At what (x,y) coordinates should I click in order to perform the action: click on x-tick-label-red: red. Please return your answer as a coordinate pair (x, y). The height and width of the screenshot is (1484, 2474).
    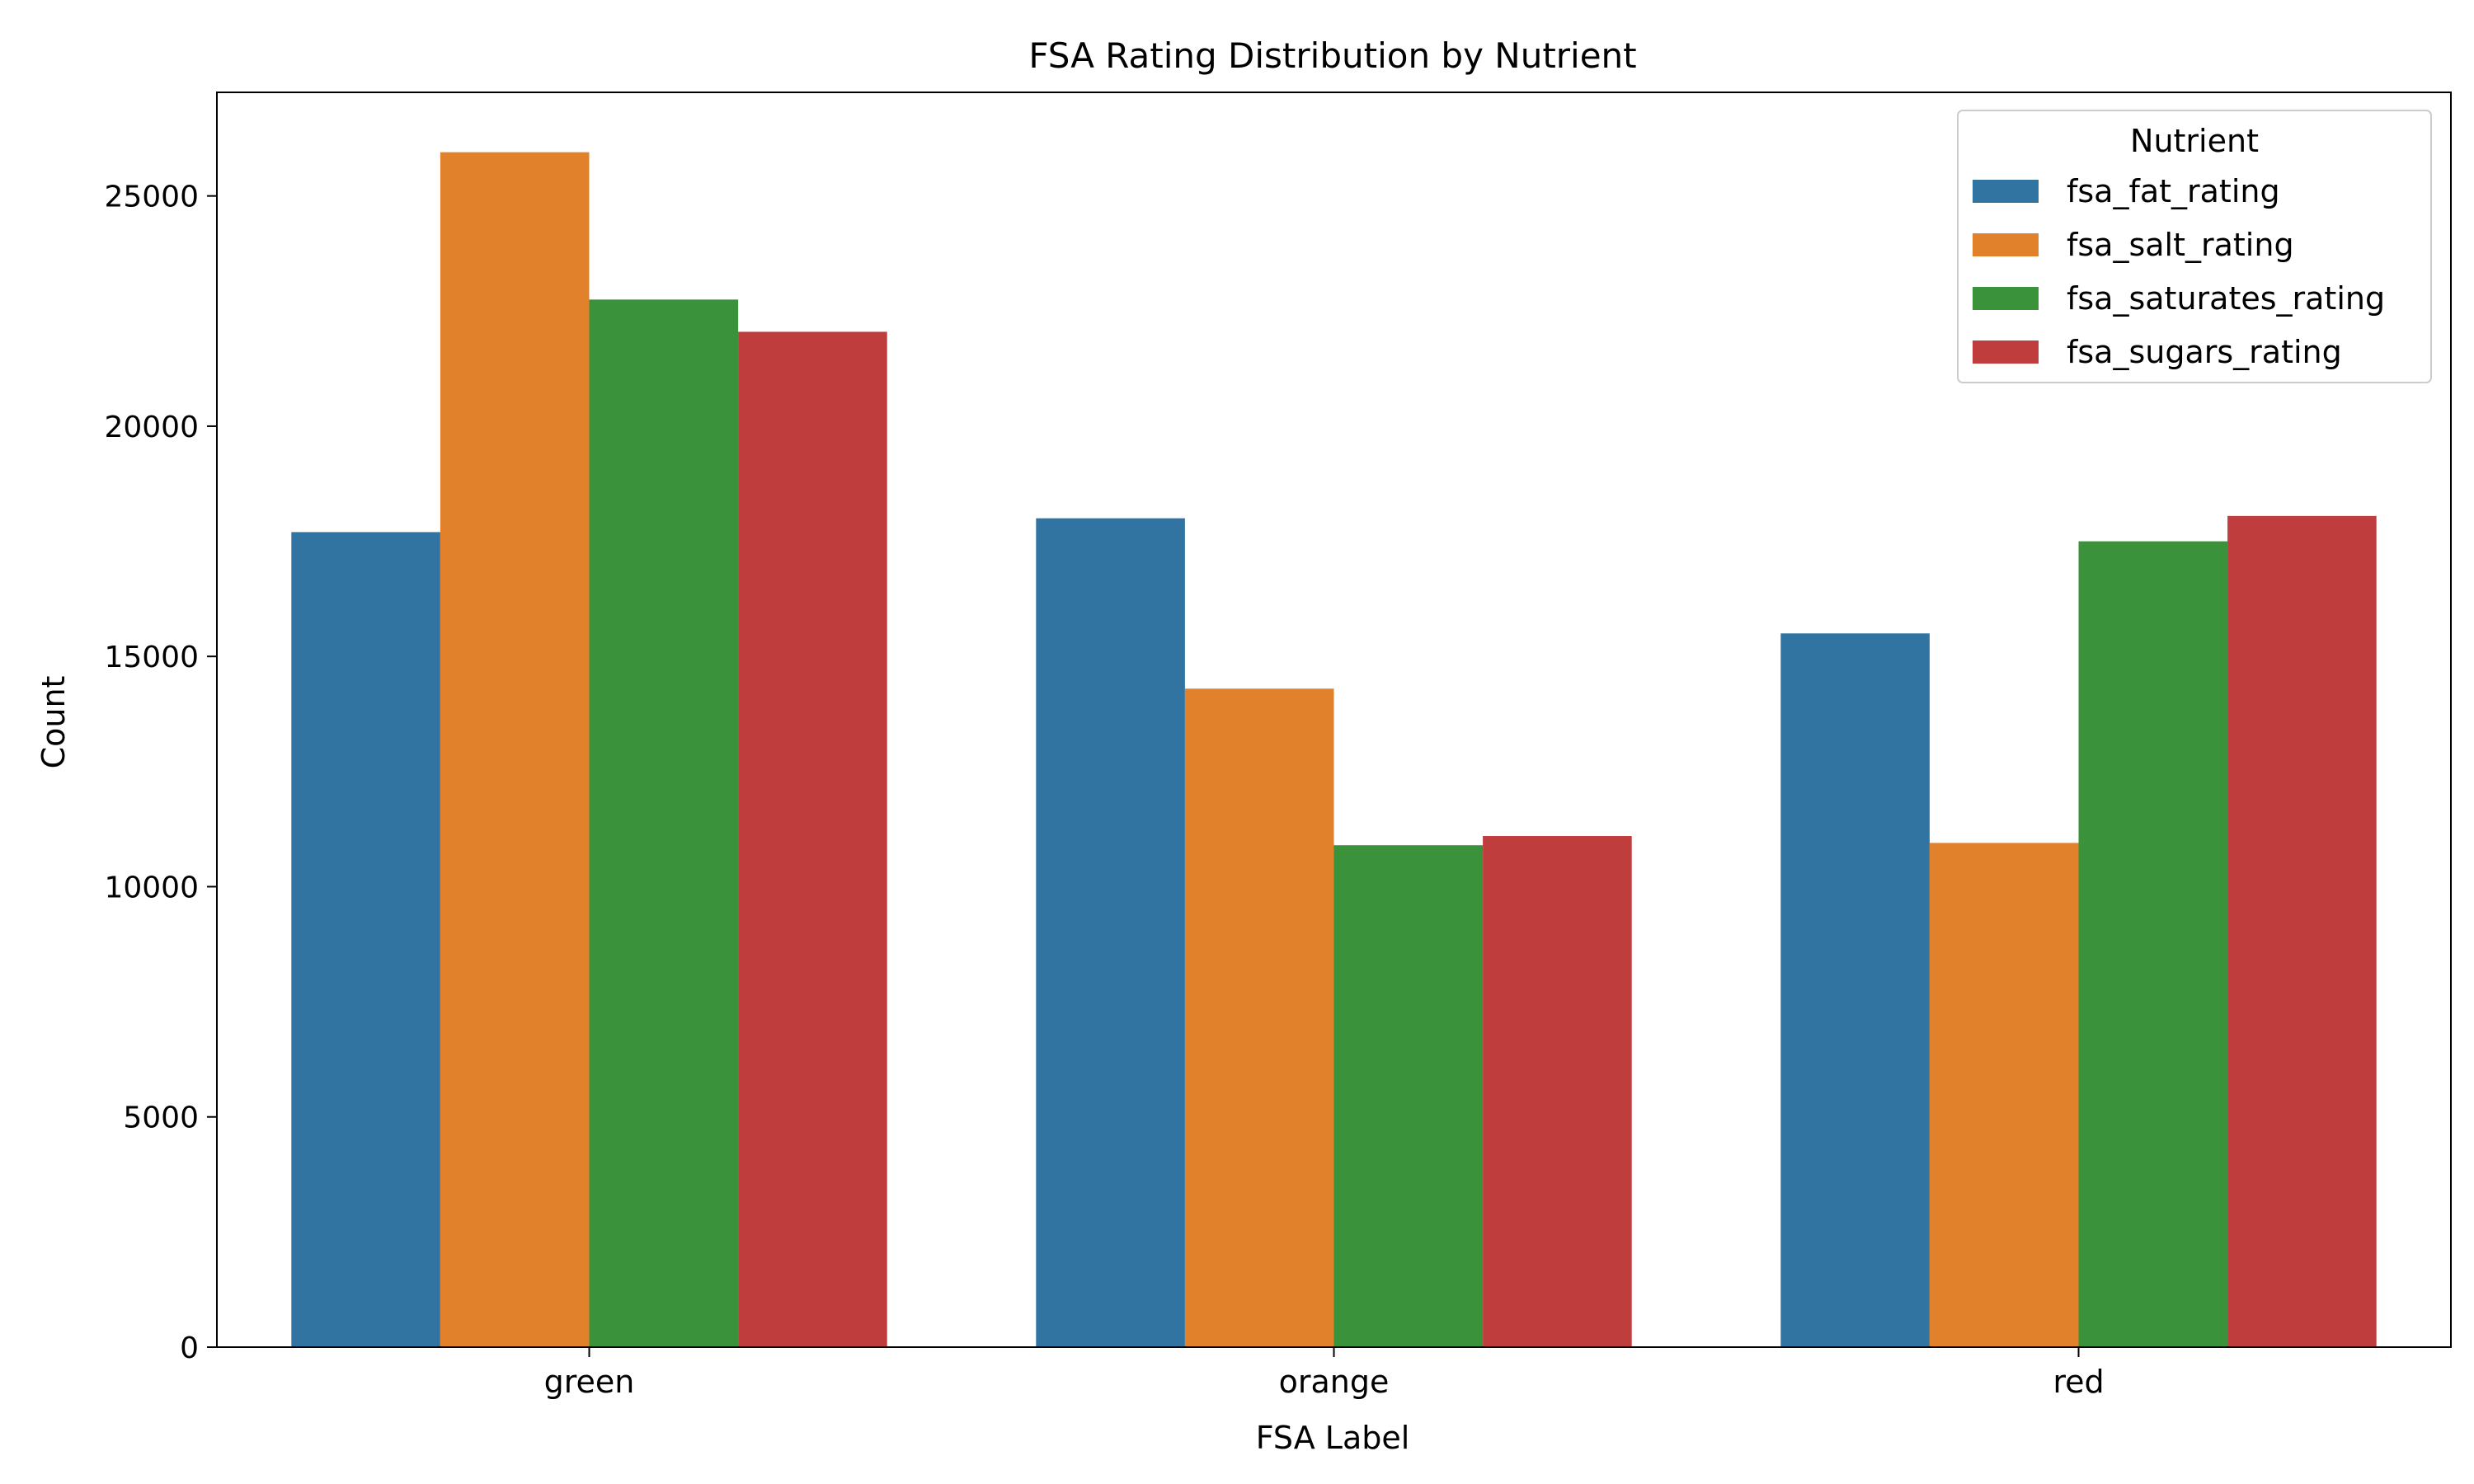
    Looking at the image, I should click on (2078, 1382).